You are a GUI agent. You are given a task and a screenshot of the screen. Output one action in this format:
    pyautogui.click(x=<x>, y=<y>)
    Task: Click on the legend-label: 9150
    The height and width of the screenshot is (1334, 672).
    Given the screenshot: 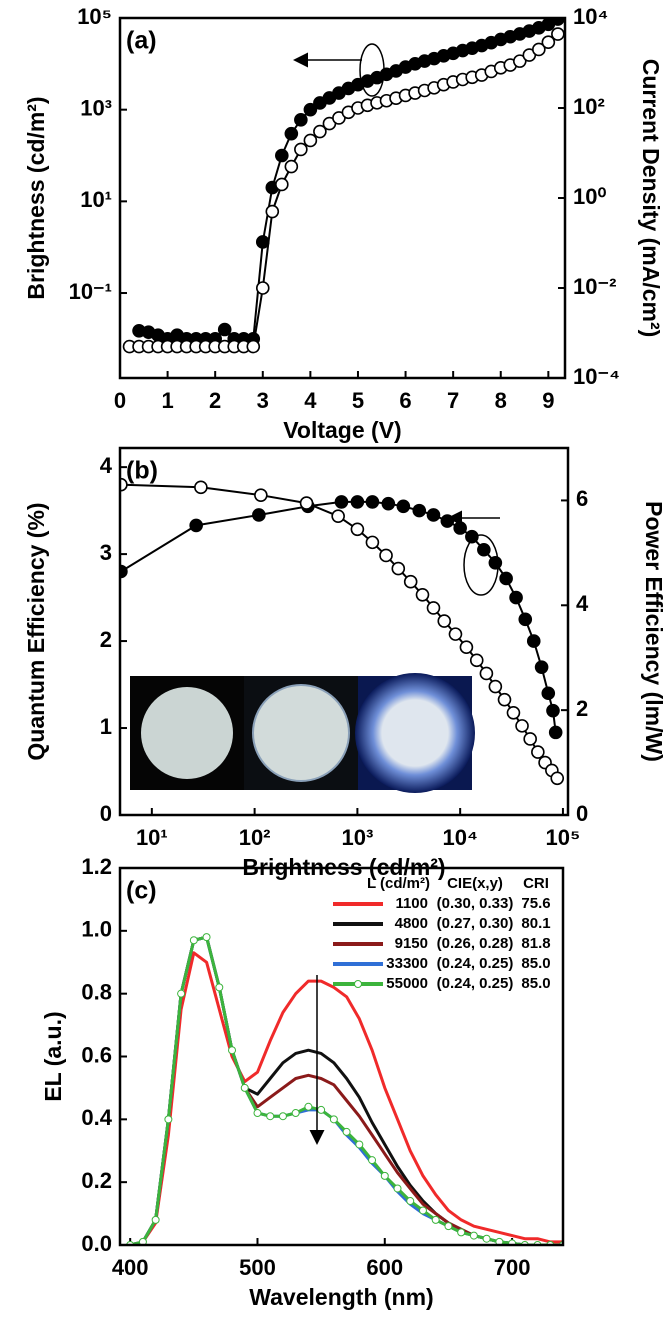 What is the action you would take?
    pyautogui.click(x=411, y=943)
    